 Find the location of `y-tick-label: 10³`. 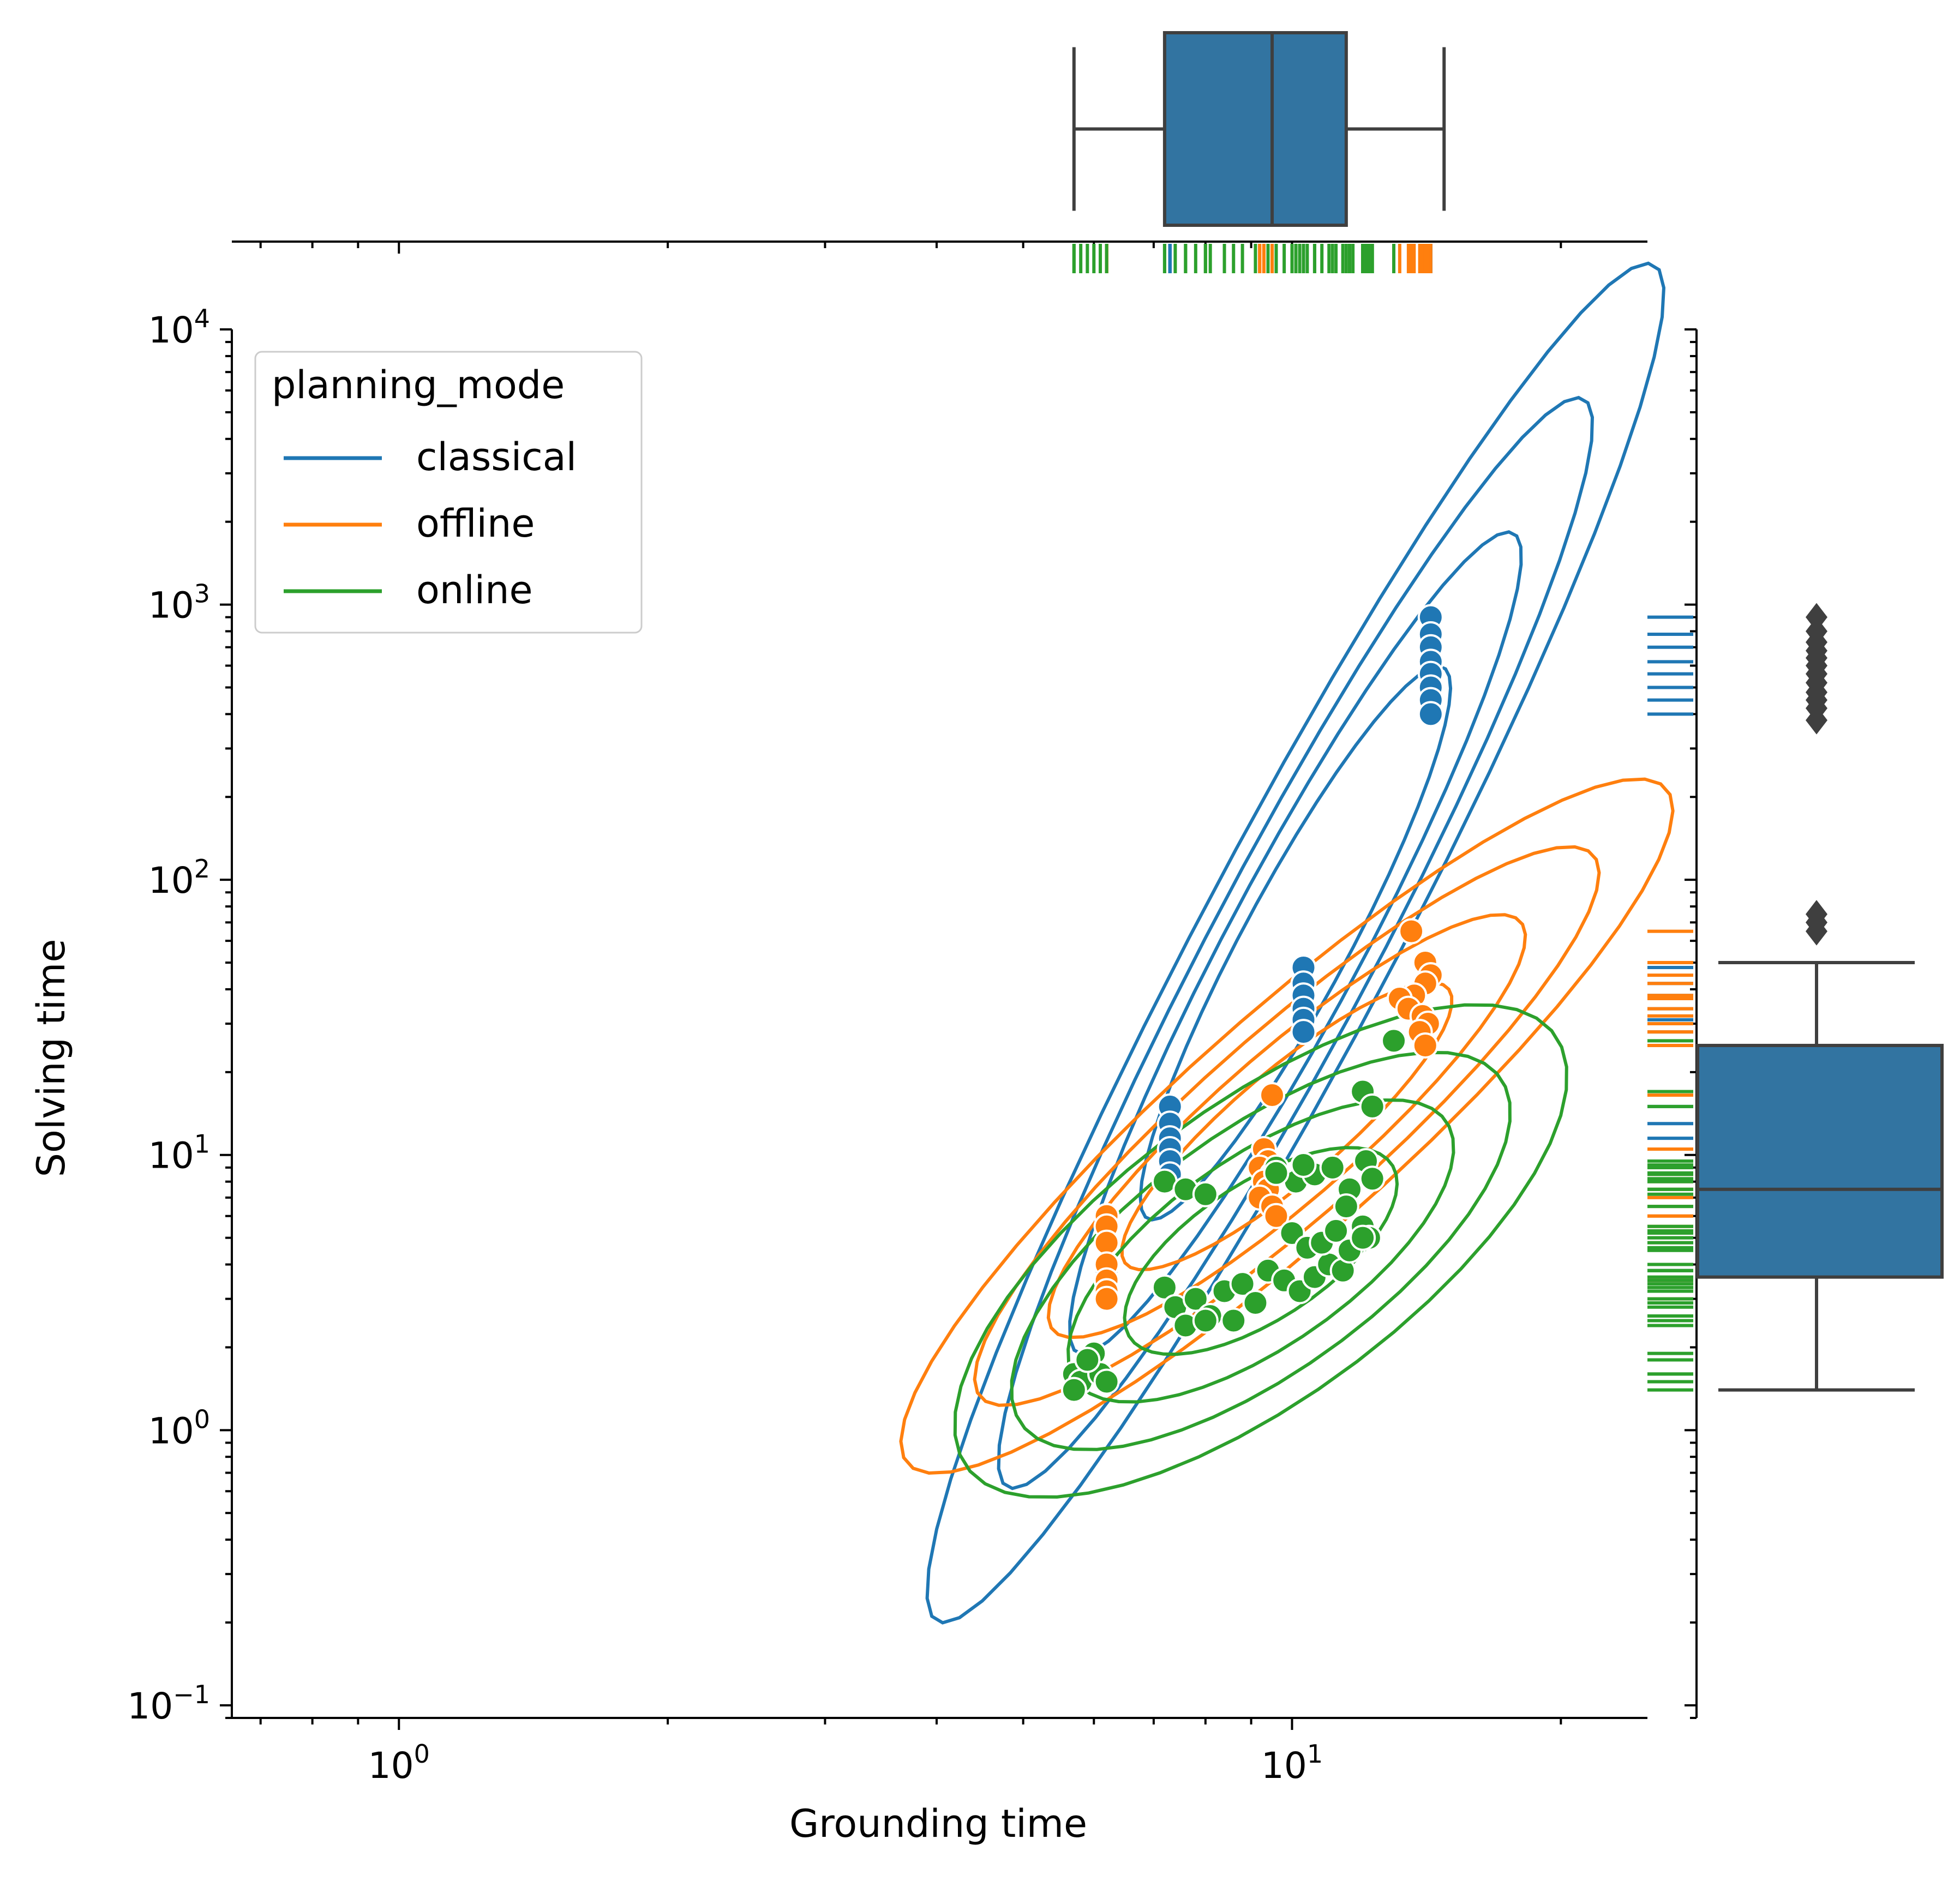

y-tick-label: 10³ is located at coordinates (179, 603).